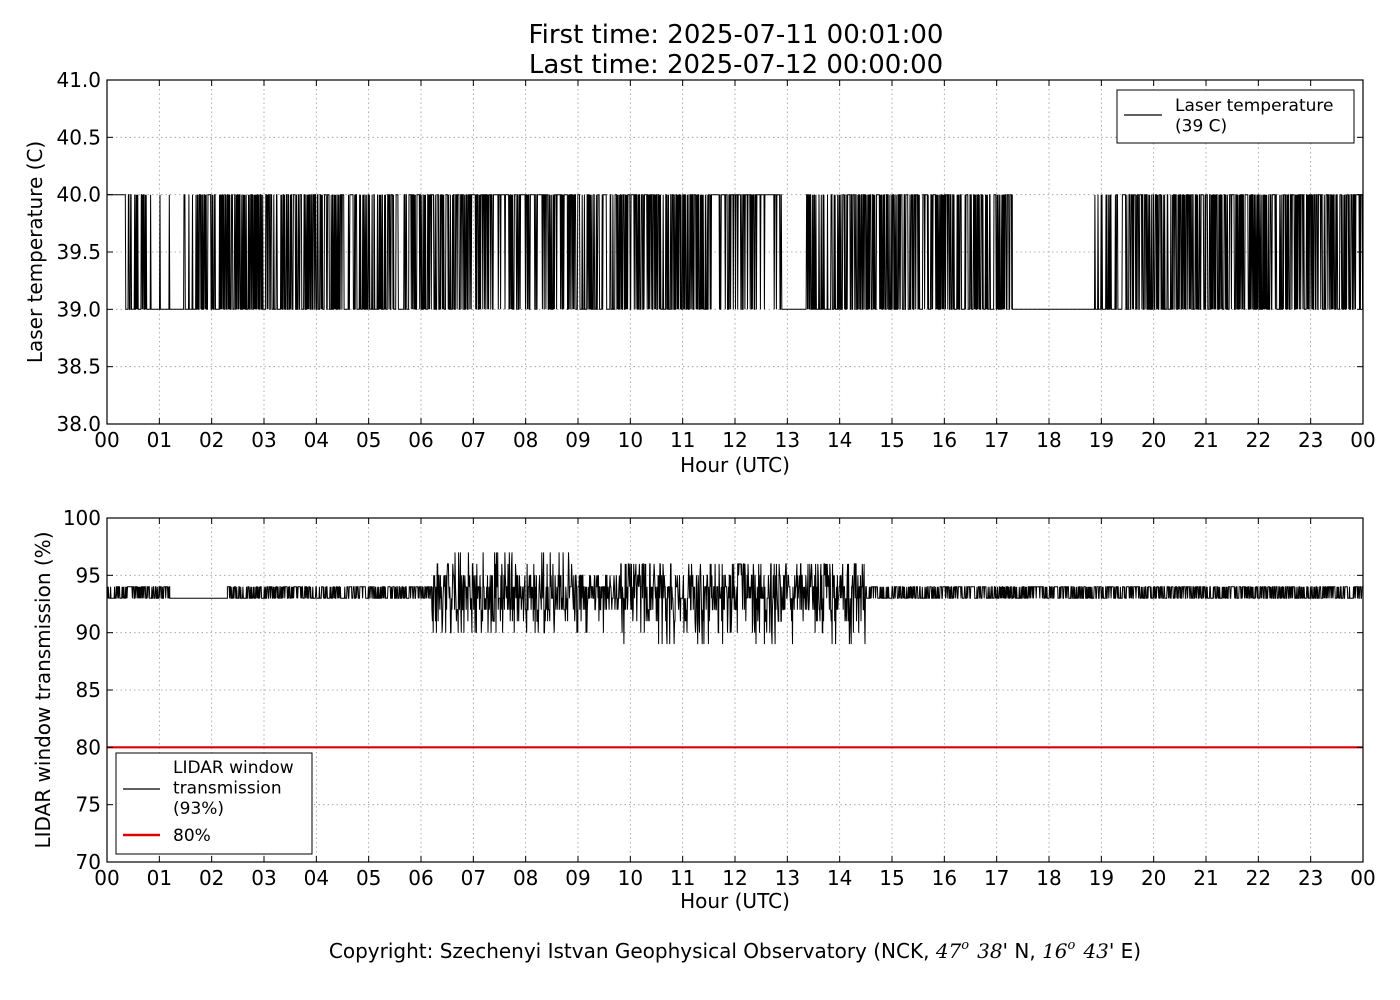 This screenshot has height=1000, width=1400. I want to click on laser-temperature-y-tick-label: 39.5, so click(78, 252).